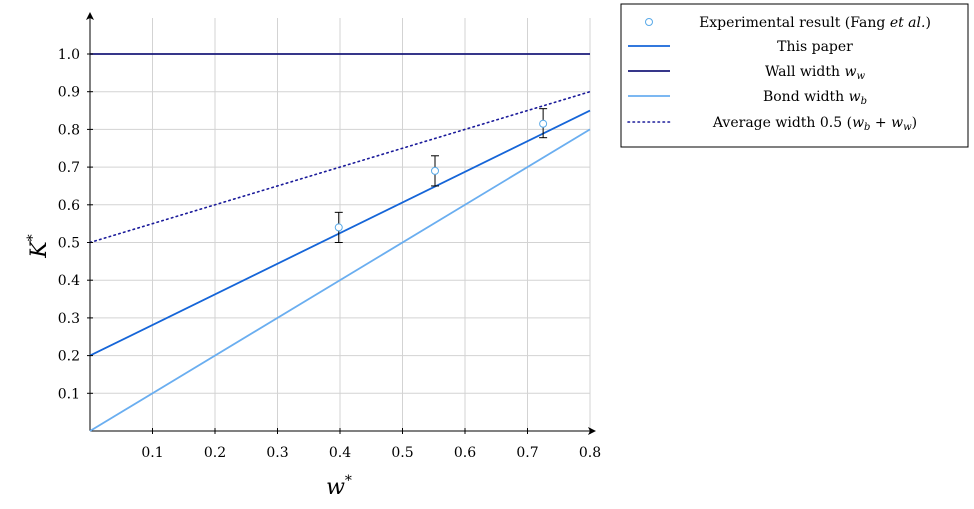 Image resolution: width=974 pixels, height=509 pixels. What do you see at coordinates (33, 237) in the screenshot?
I see `y-axis-label-sup: *` at bounding box center [33, 237].